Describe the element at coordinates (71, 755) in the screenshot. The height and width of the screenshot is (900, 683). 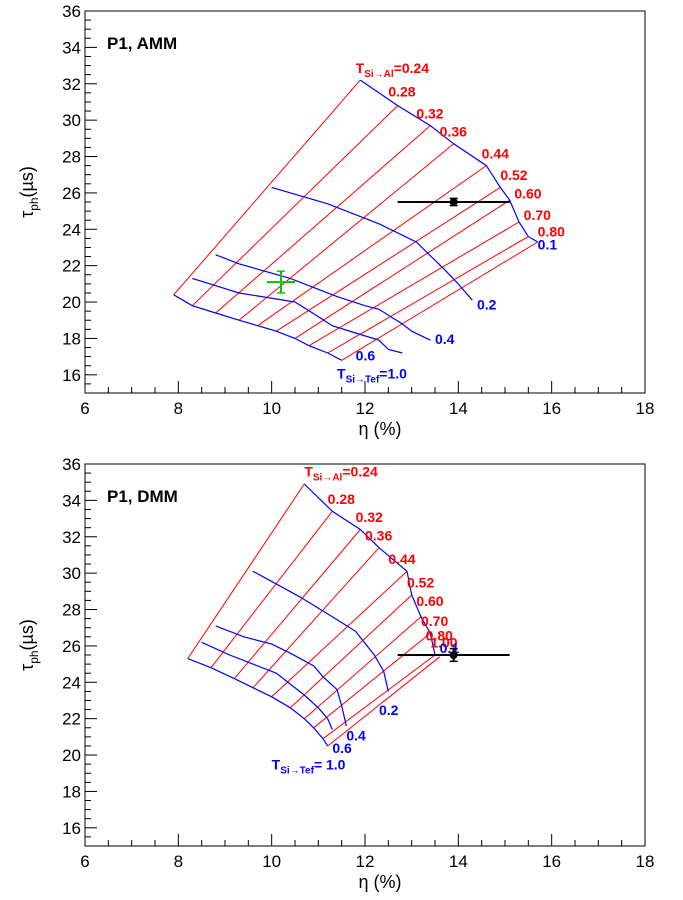
I see `y-tick-label: 20` at that location.